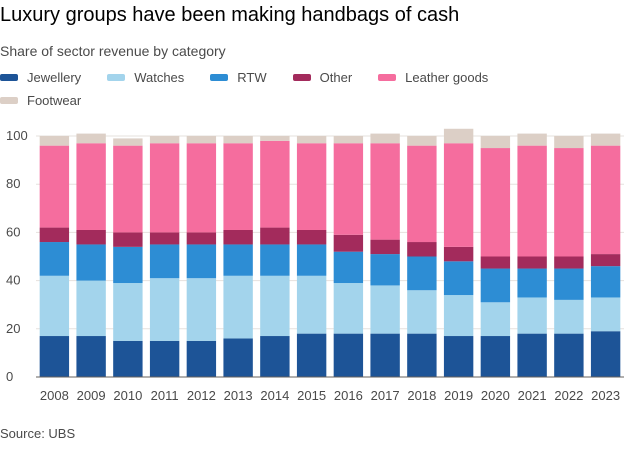 The image size is (640, 456). Describe the element at coordinates (605, 395) in the screenshot. I see `x-tick-label: 2023` at that location.